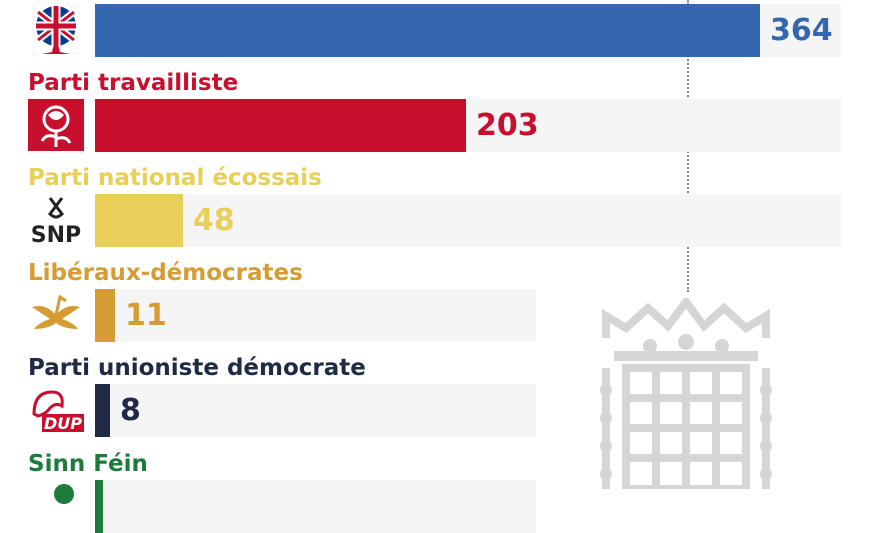 The width and height of the screenshot is (870, 533). I want to click on data-label: 8, so click(130, 410).